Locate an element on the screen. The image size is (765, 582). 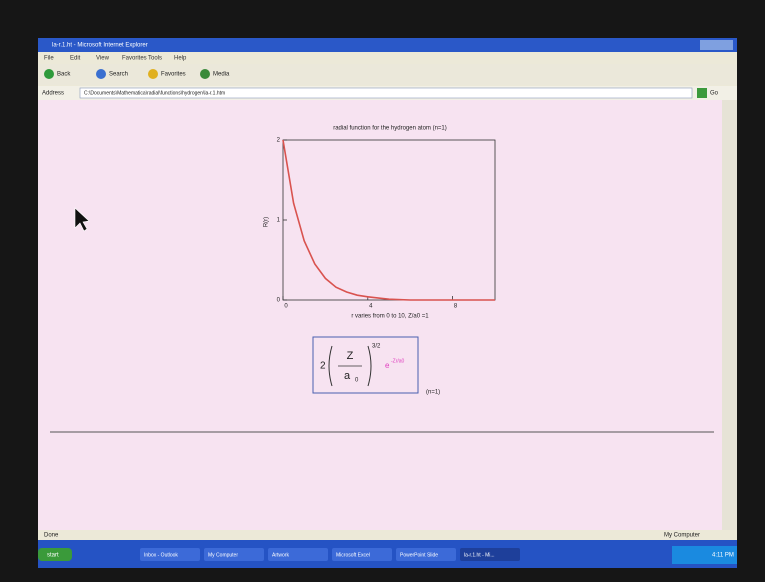
toolbar-label: Favorites is located at coordinates (173, 75).